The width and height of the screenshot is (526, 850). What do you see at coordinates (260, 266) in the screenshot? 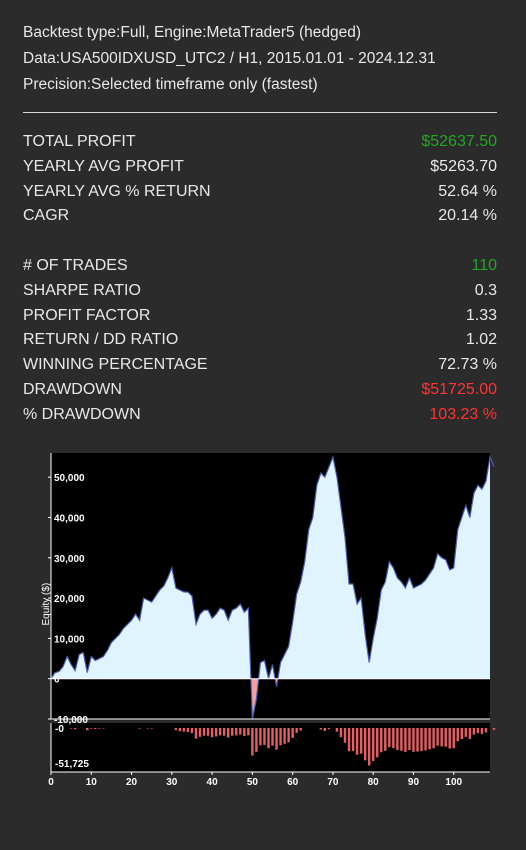
I see `stat-num-trades: # OF TRADES 110` at bounding box center [260, 266].